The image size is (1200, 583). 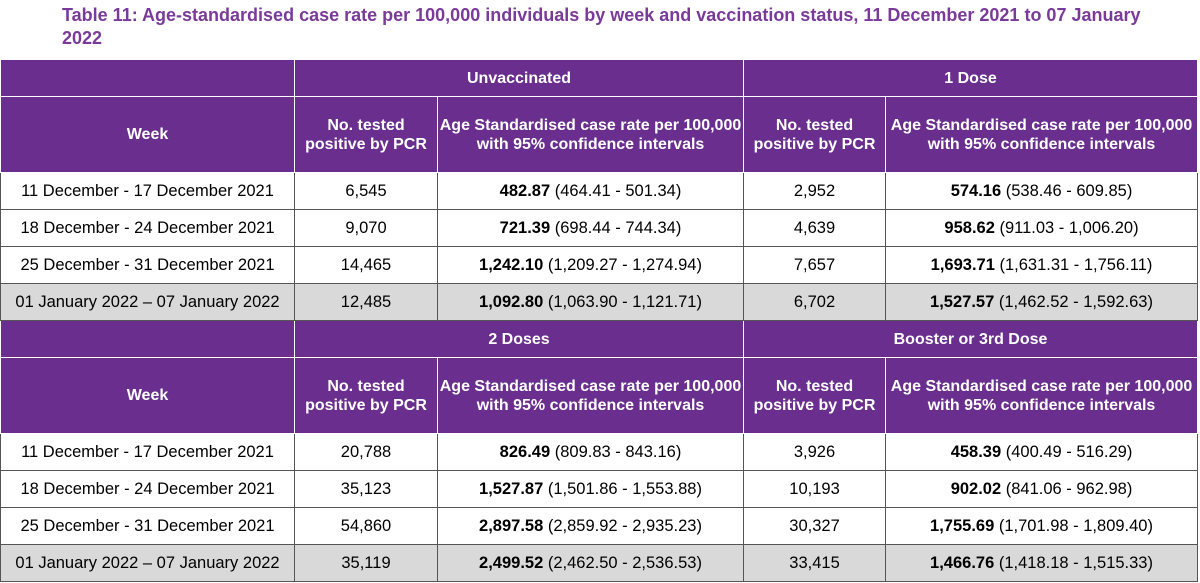 What do you see at coordinates (976, 451) in the screenshot?
I see `rate-value: 458.39` at bounding box center [976, 451].